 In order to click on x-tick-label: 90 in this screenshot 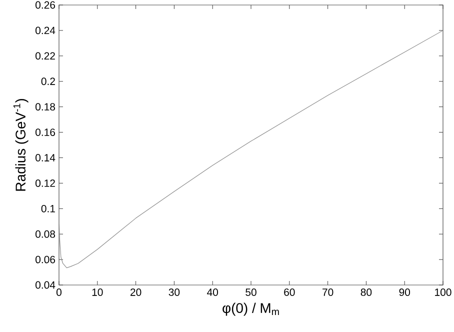, I will do `click(404, 292)`.